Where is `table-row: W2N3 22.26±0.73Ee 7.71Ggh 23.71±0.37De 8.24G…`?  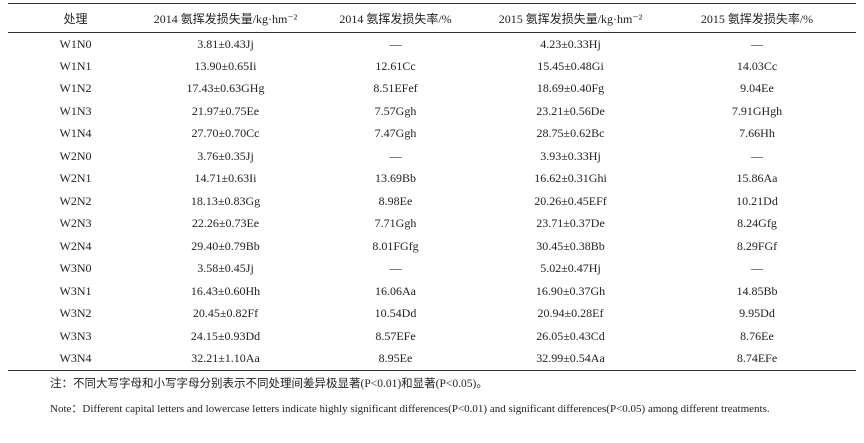 table-row: W2N3 22.26±0.73Ee 7.71Ggh 23.71±0.37De 8.24G… is located at coordinates (432, 224).